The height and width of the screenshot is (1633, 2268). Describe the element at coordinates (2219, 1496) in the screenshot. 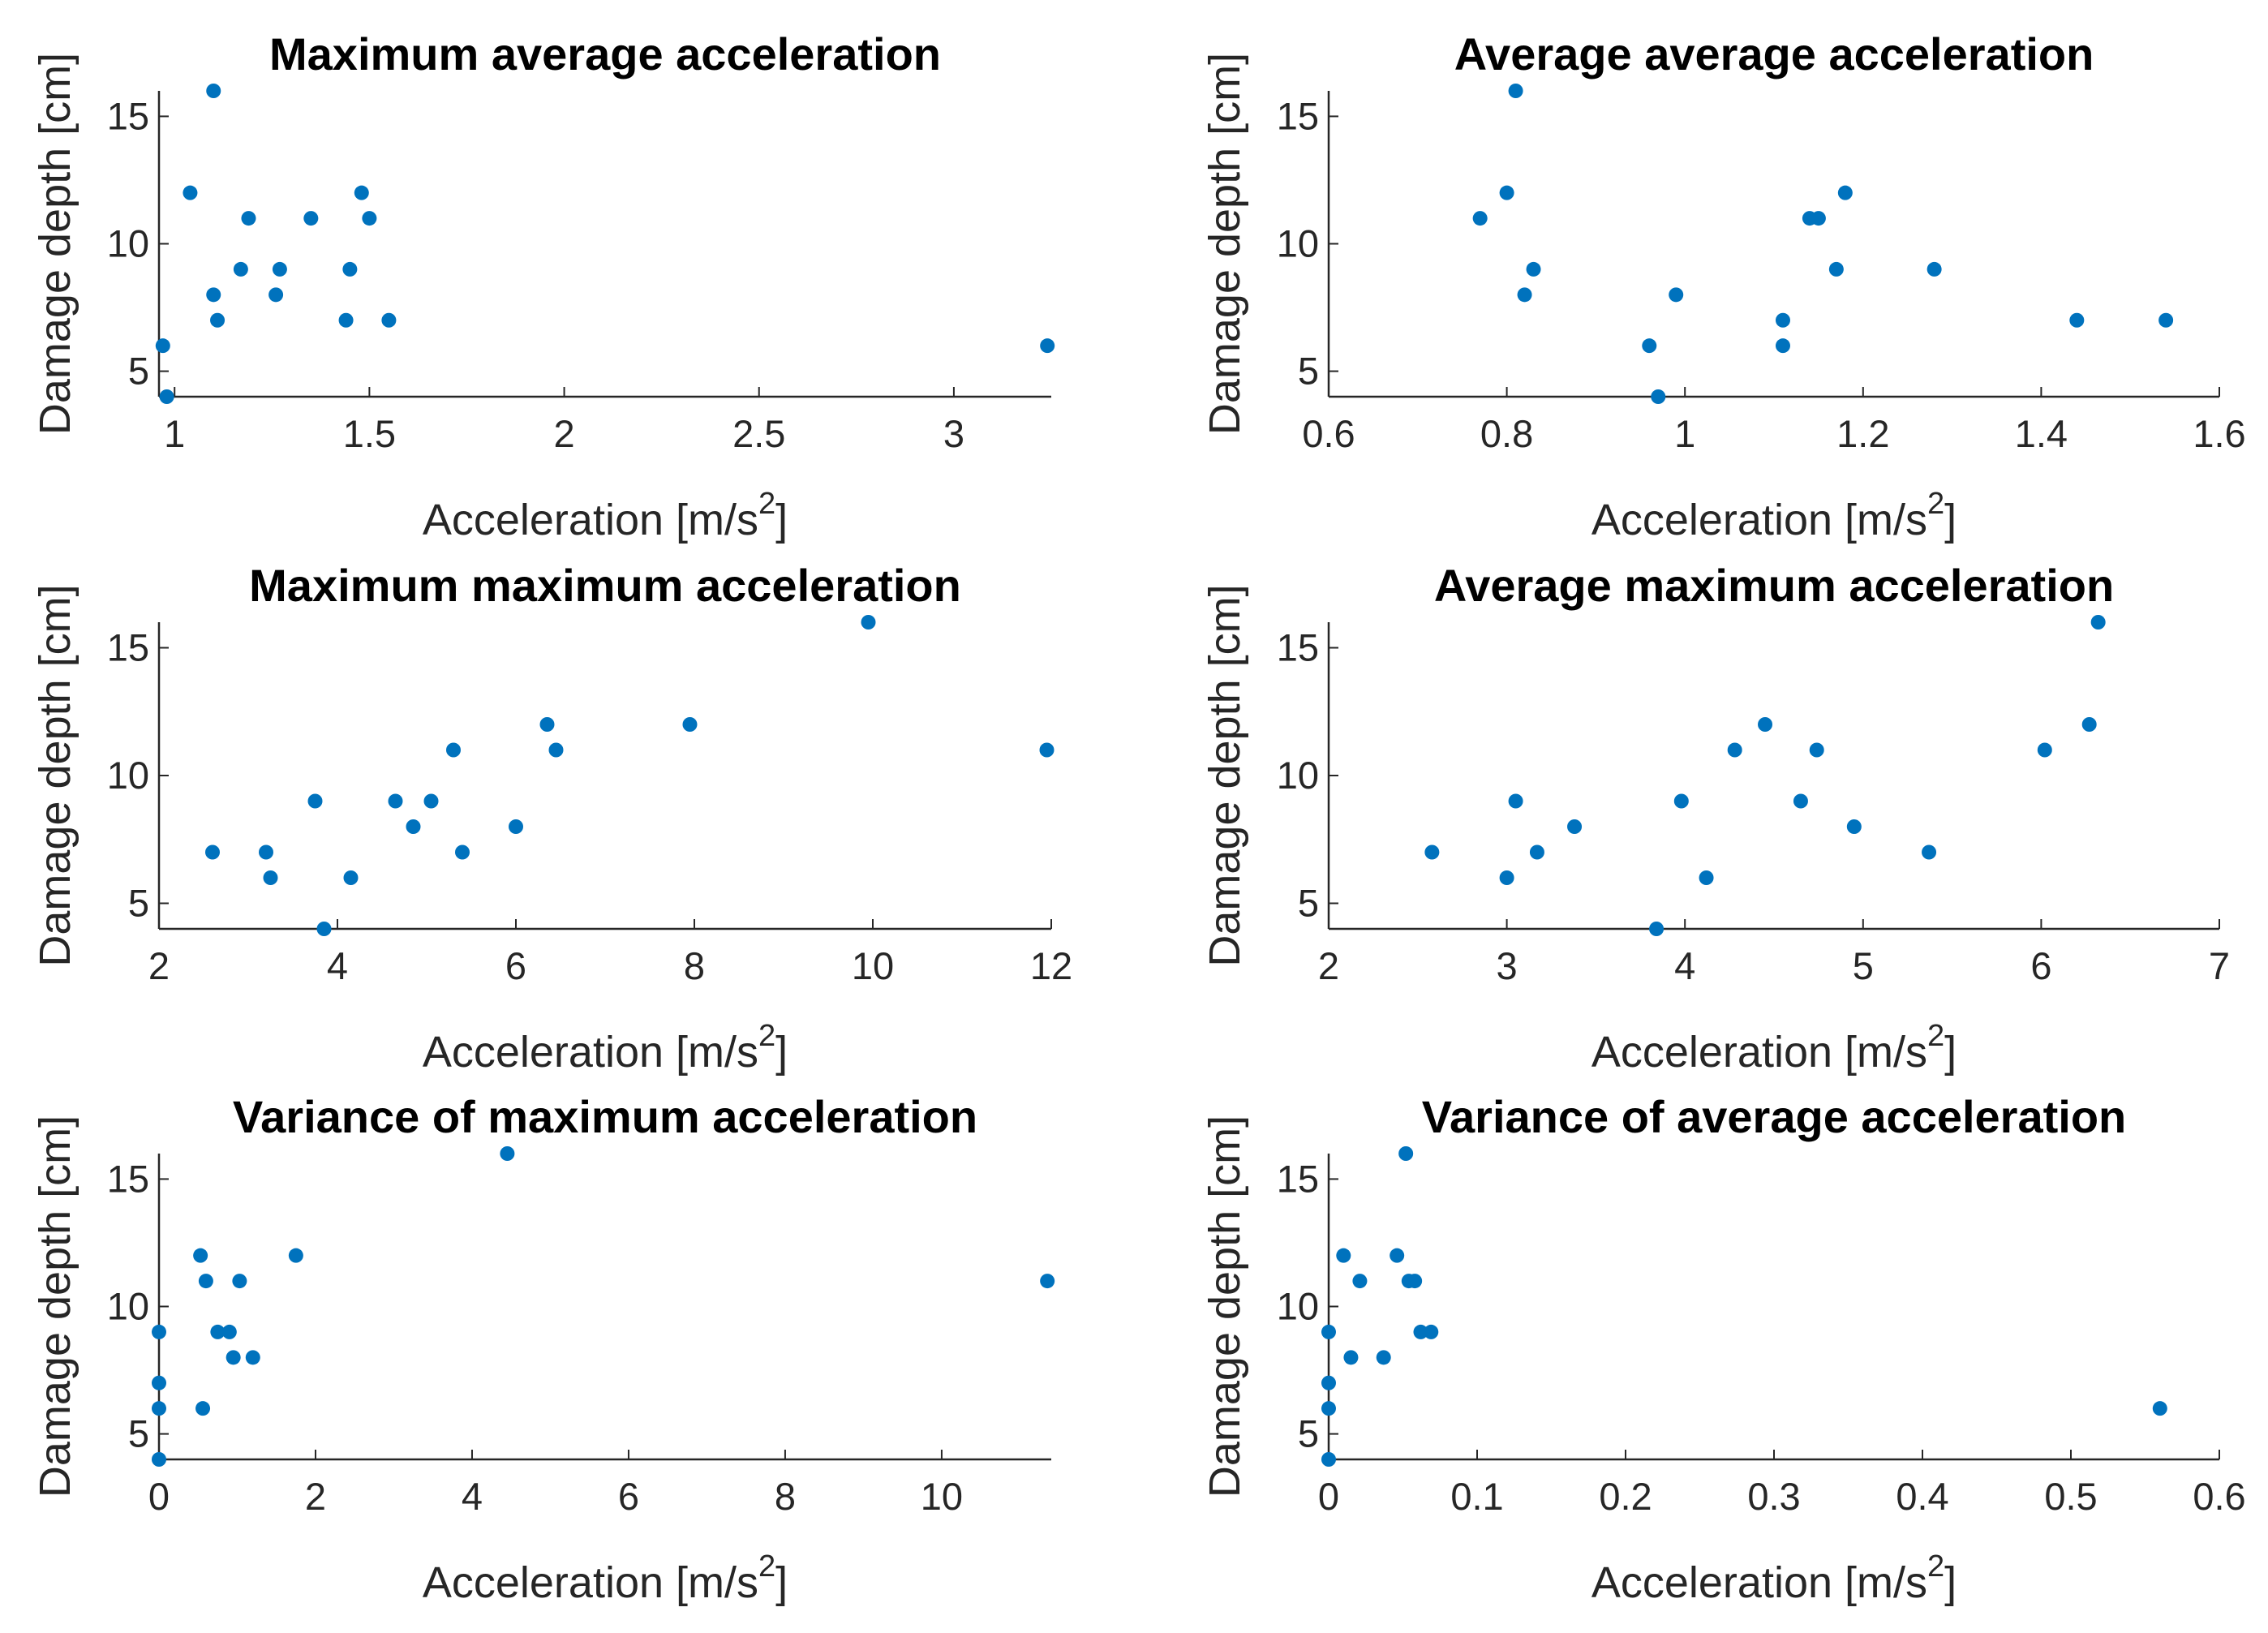

I see `x-tick-label: 0.6` at that location.